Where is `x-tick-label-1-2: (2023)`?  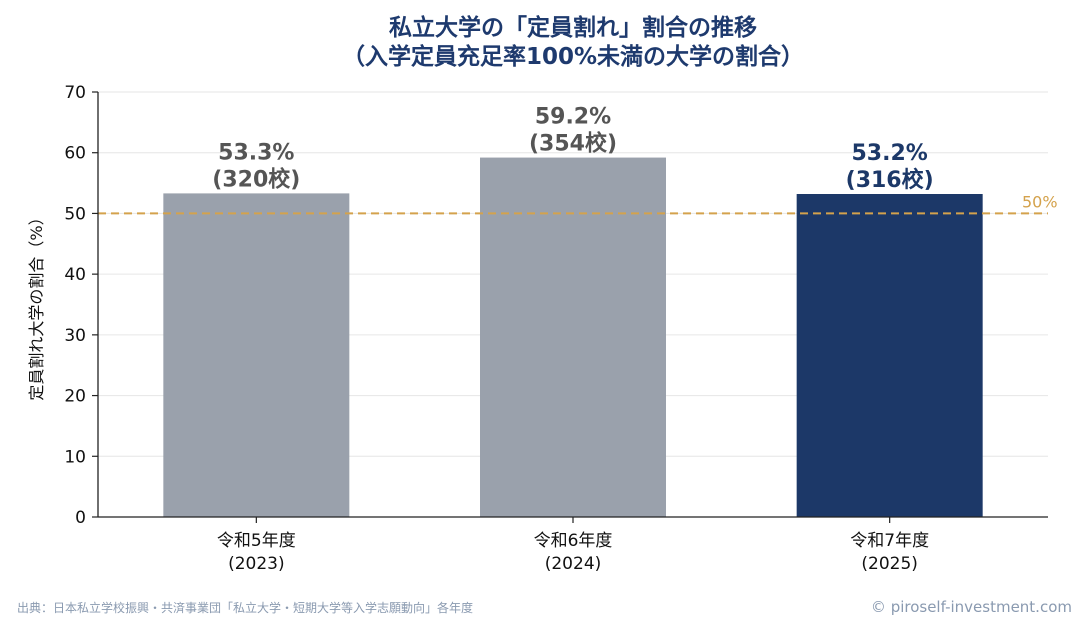 x-tick-label-1-2: (2023) is located at coordinates (256, 564).